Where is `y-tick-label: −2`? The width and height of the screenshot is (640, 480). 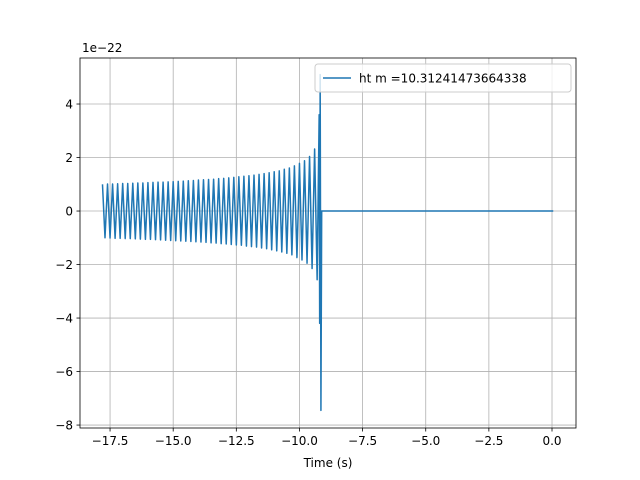
y-tick-label: −2 is located at coordinates (64, 265).